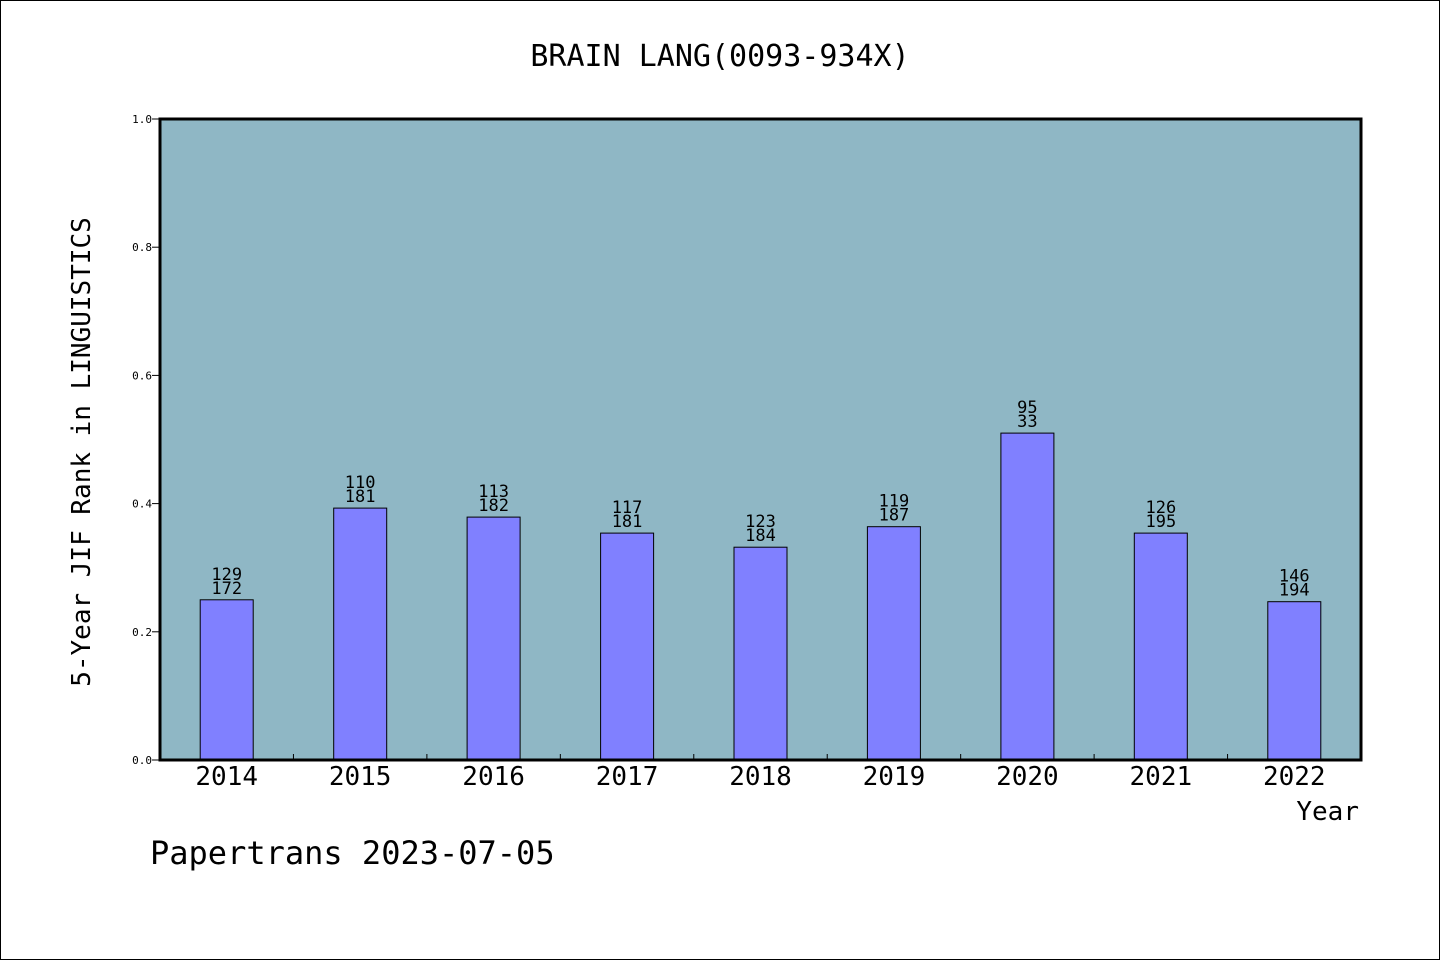 This screenshot has height=960, width=1440. Describe the element at coordinates (493, 506) in the screenshot. I see `bar-label-bottom-2016: 182` at that location.